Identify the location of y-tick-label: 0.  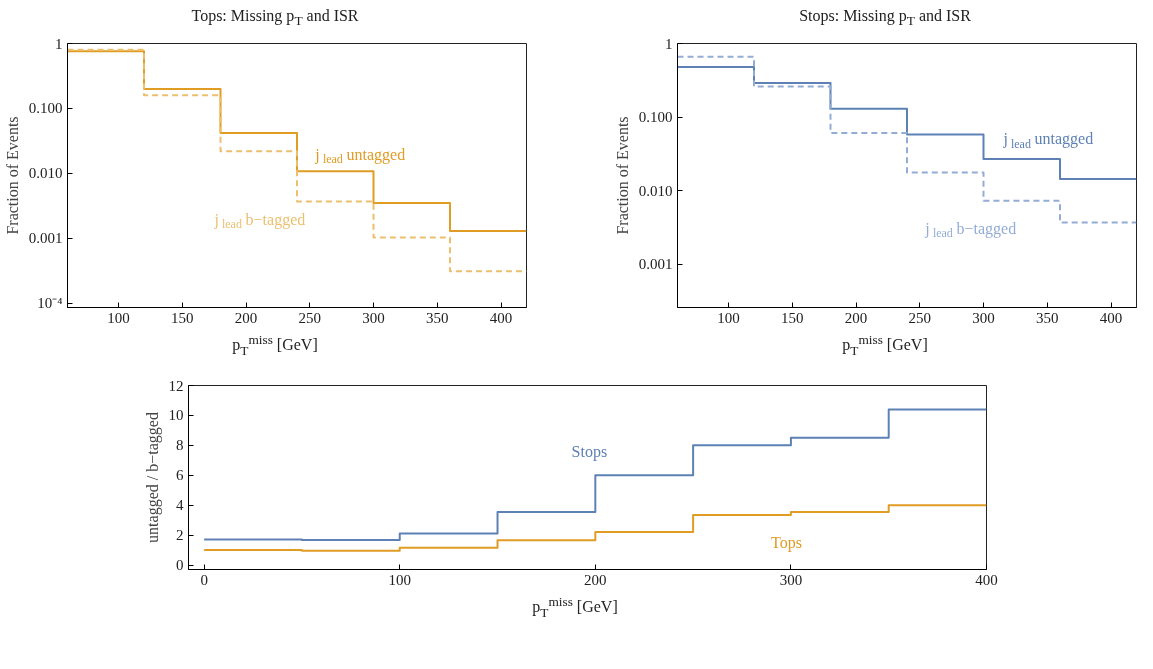
(180, 564).